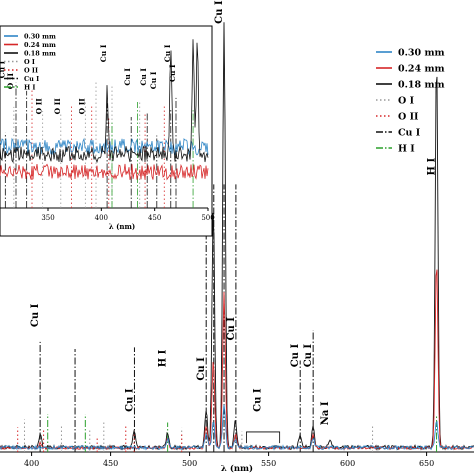 The image size is (474, 474). What do you see at coordinates (35, 315) in the screenshot?
I see `main-annotation-0: Cu I` at bounding box center [35, 315].